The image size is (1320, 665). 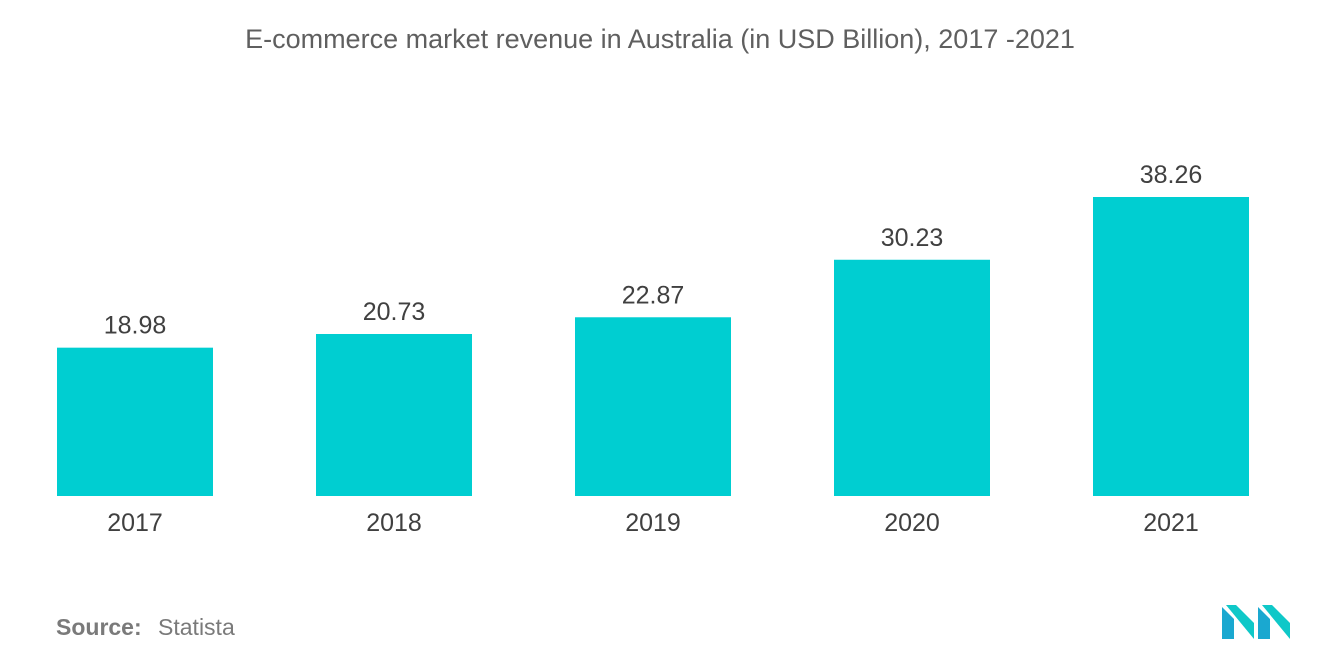 What do you see at coordinates (653, 406) in the screenshot?
I see `bar-2019` at bounding box center [653, 406].